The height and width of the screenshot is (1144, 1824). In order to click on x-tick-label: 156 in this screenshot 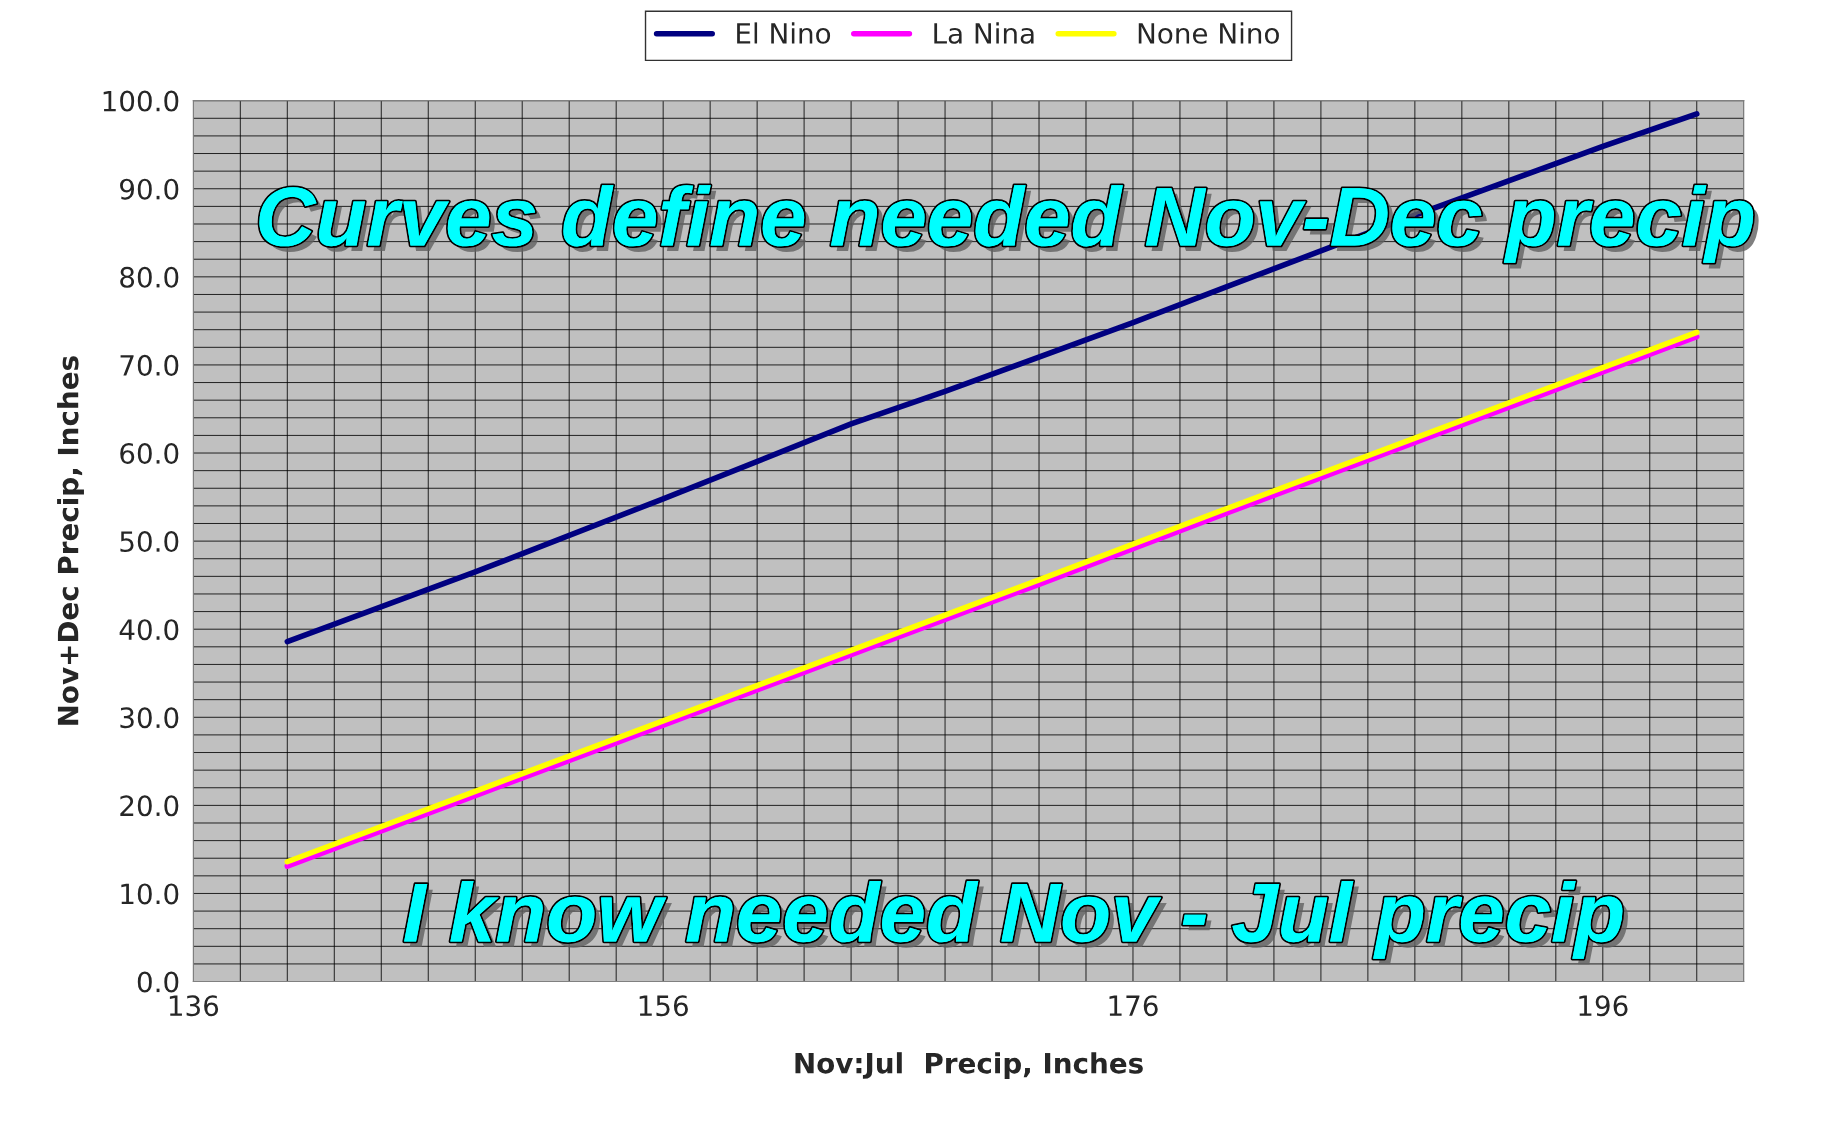, I will do `click(663, 1006)`.